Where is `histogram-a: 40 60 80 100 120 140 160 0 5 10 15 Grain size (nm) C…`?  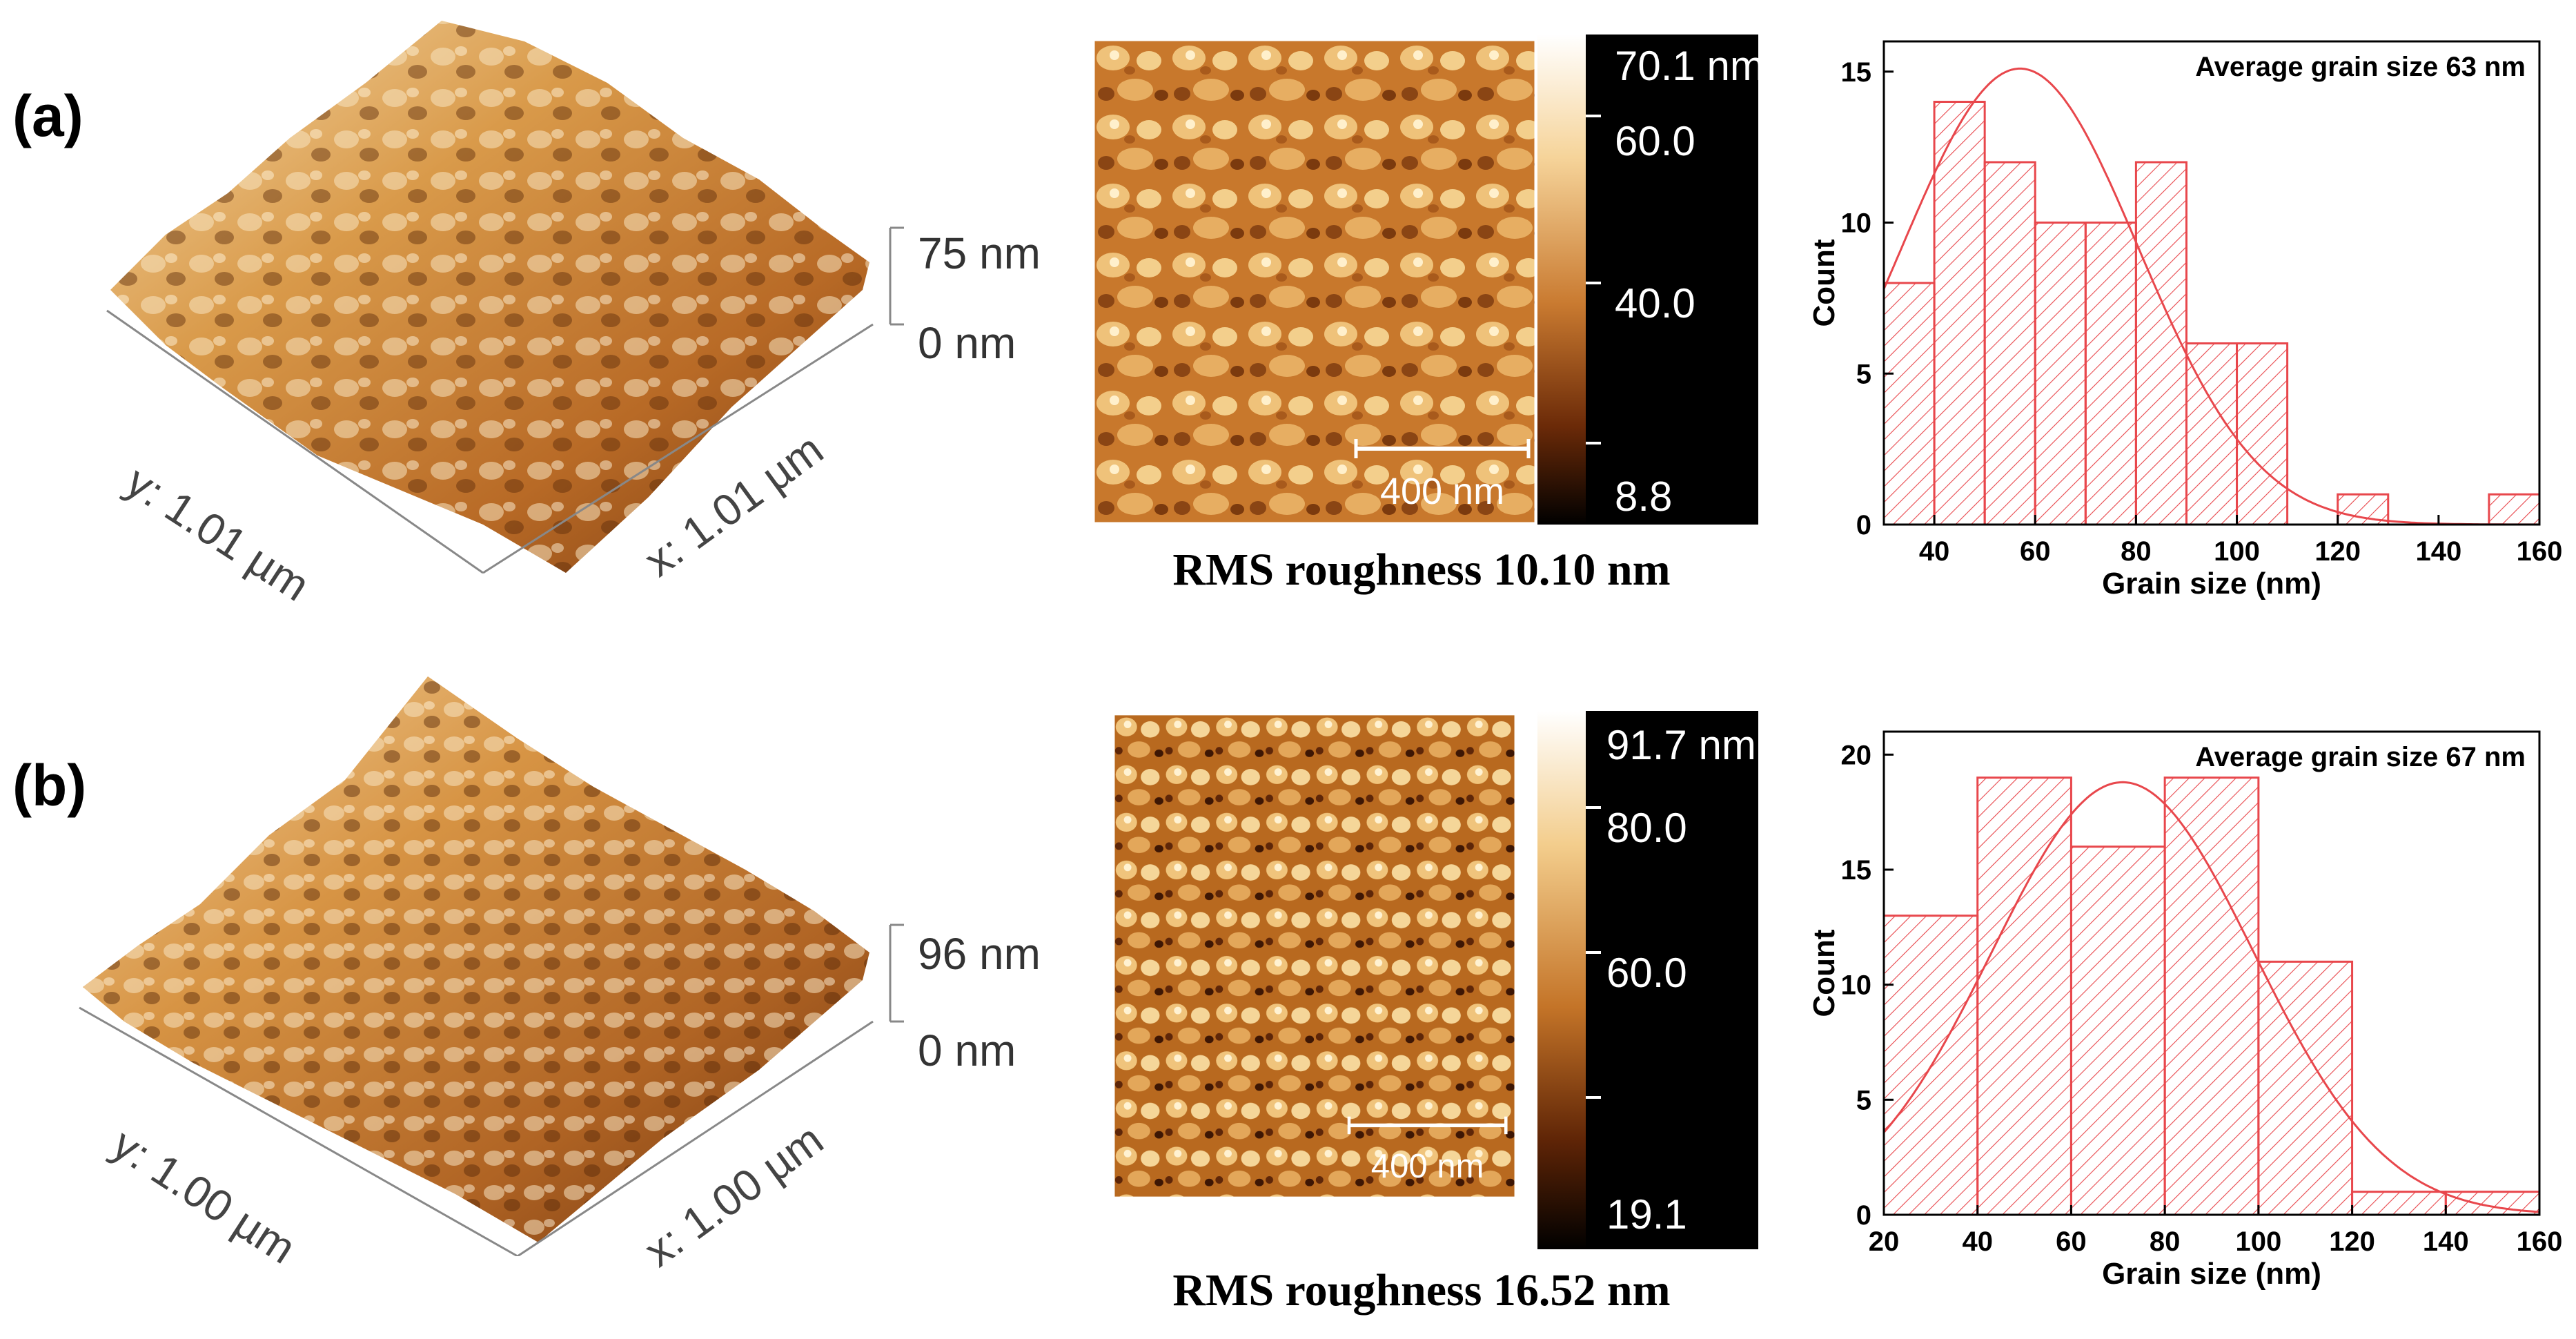
histogram-a: 40 60 80 100 120 140 160 0 5 10 15 Grain size (nm) C… is located at coordinates (2185, 320).